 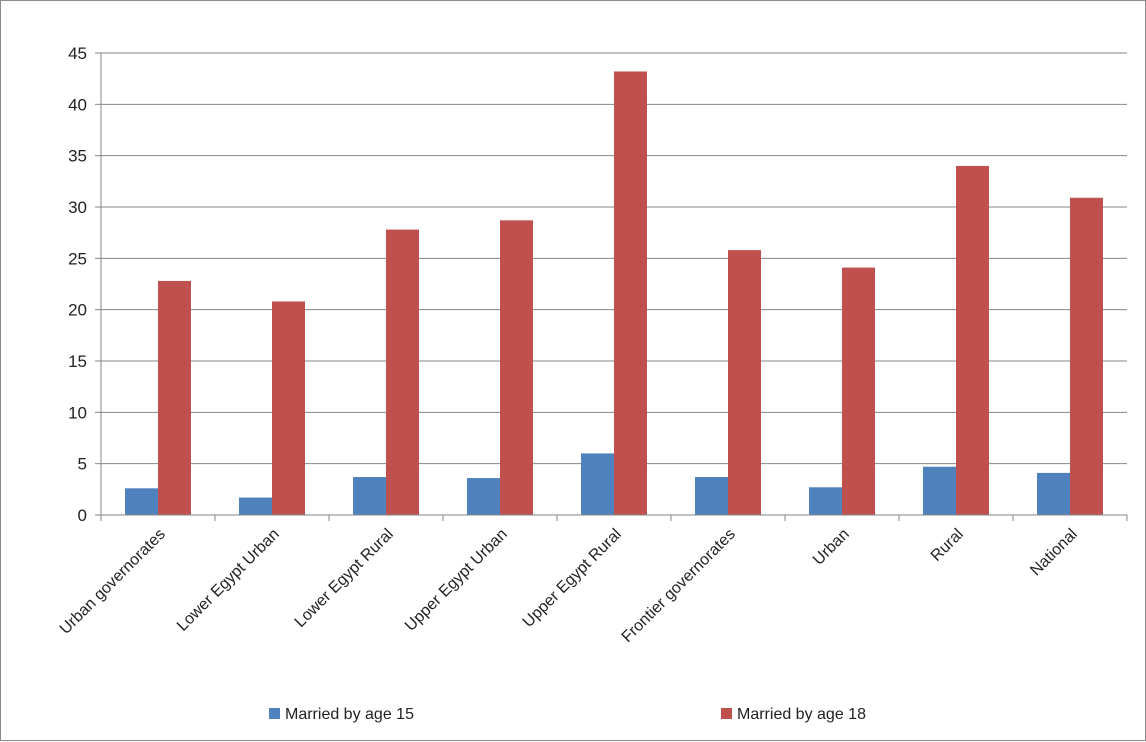 What do you see at coordinates (82, 515) in the screenshot?
I see `y-tick-label: 0` at bounding box center [82, 515].